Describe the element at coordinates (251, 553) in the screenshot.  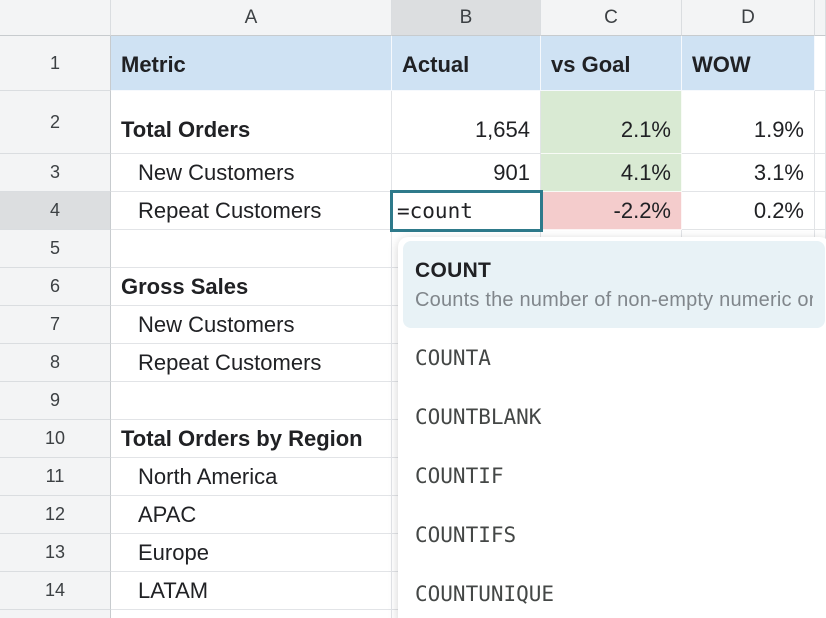
I see `cell-A13: Europe` at that location.